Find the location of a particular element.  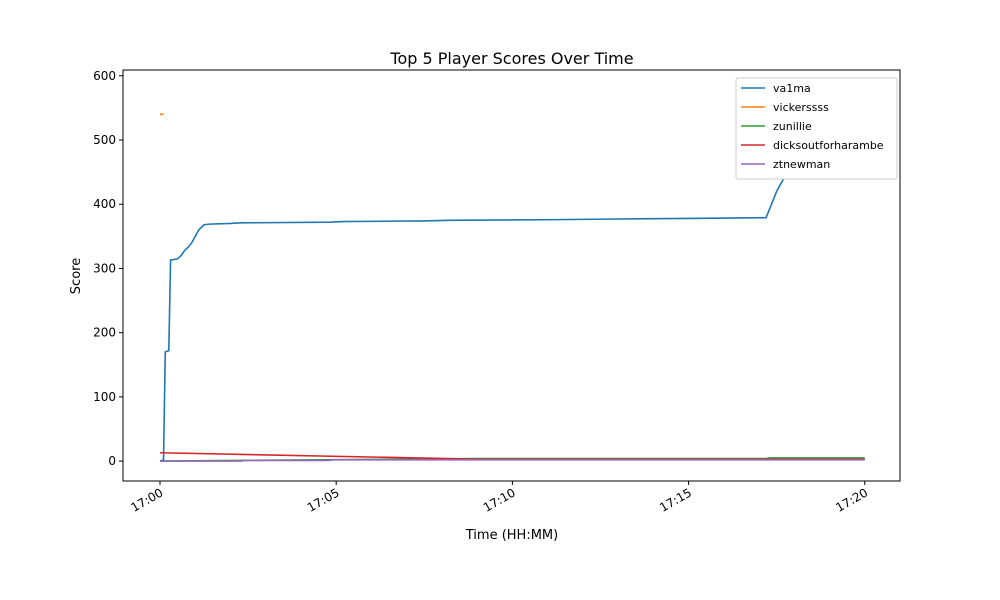

y-axis-label: Score is located at coordinates (76, 276).